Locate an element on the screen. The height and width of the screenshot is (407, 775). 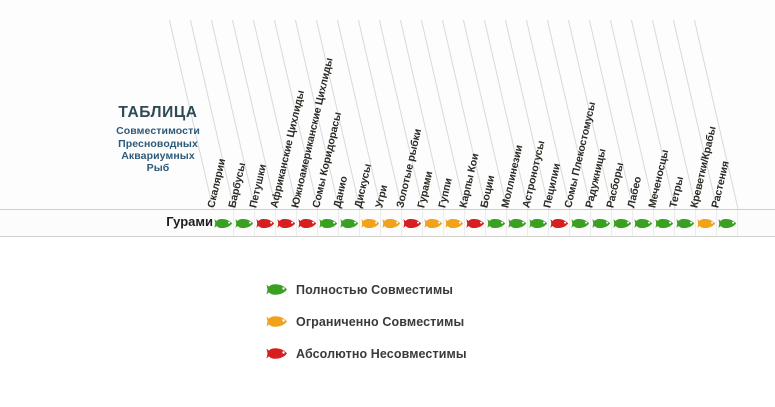
cell-14-compatible is located at coordinates (496, 223).